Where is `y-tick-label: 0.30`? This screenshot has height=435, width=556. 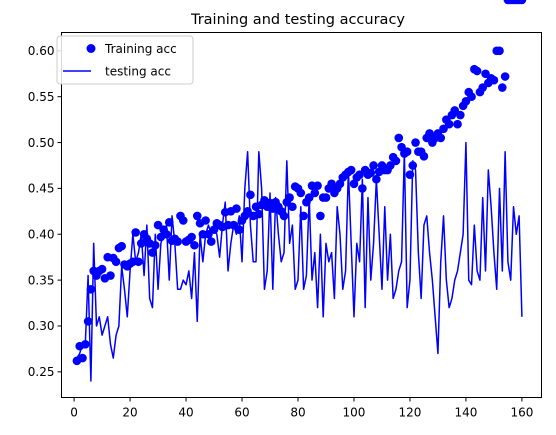
y-tick-label: 0.30 is located at coordinates (41, 326).